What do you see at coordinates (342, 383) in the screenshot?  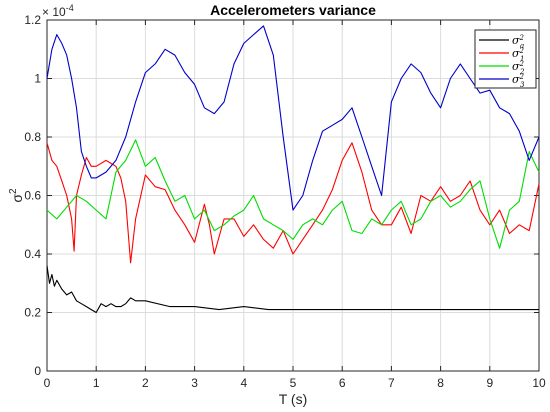 I see `x-tick-label: 6` at bounding box center [342, 383].